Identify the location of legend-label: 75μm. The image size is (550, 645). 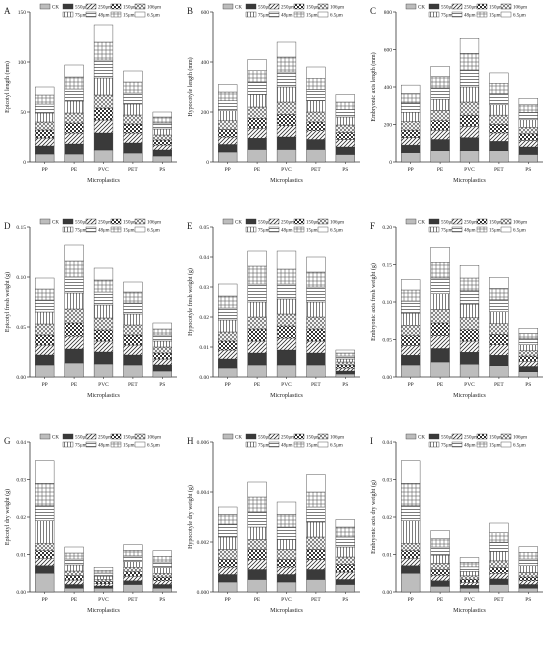
(264, 231).